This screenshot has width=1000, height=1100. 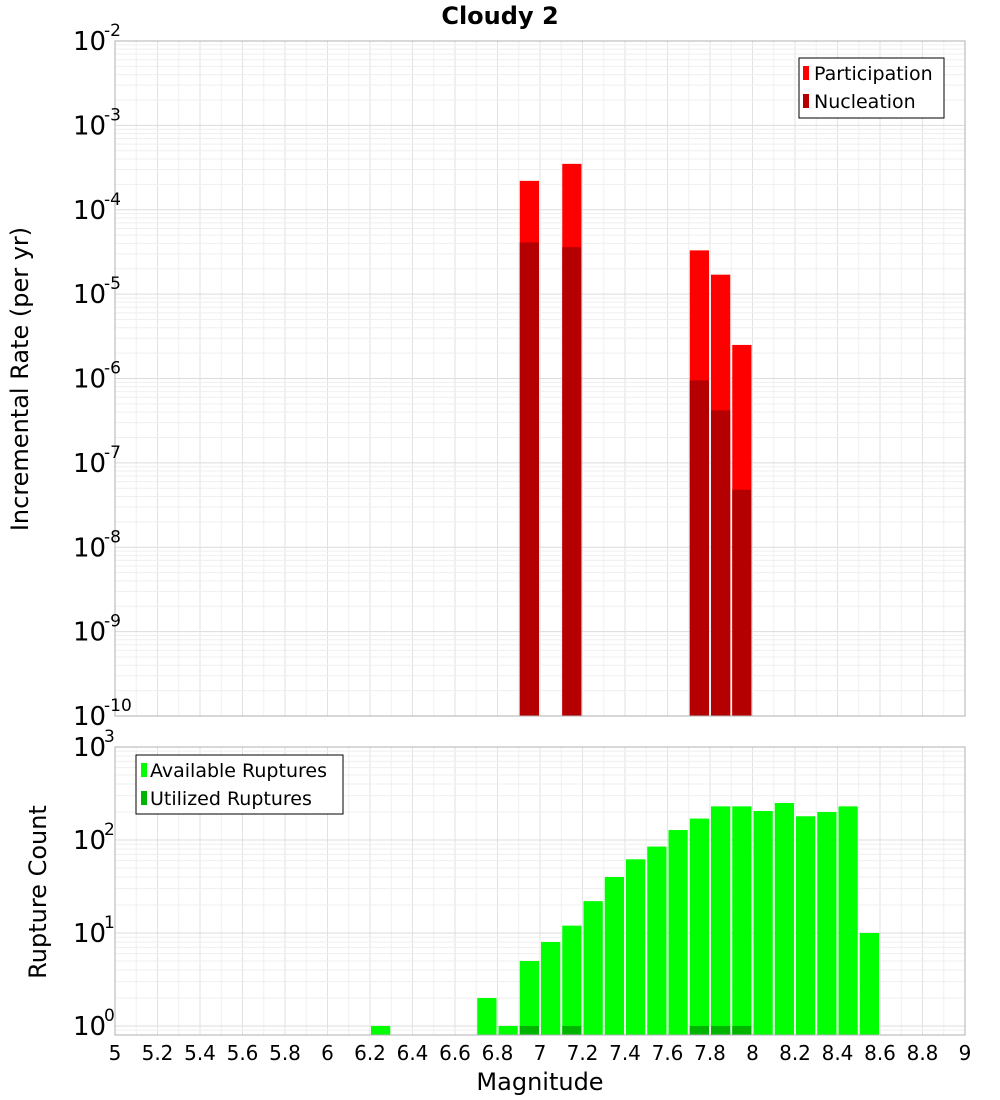 I want to click on y-tick-label: 10⁻³, so click(x=97, y=123).